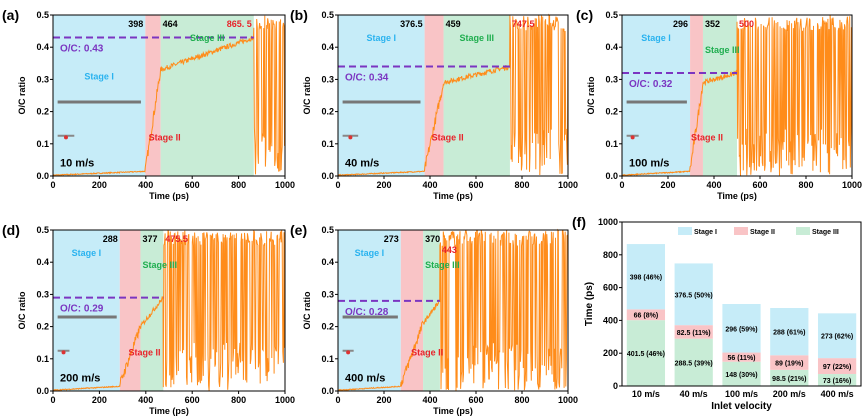 This screenshot has width=865, height=418. What do you see at coordinates (82, 309) in the screenshot?
I see `oc-value-label: O/C: 0.29` at bounding box center [82, 309].